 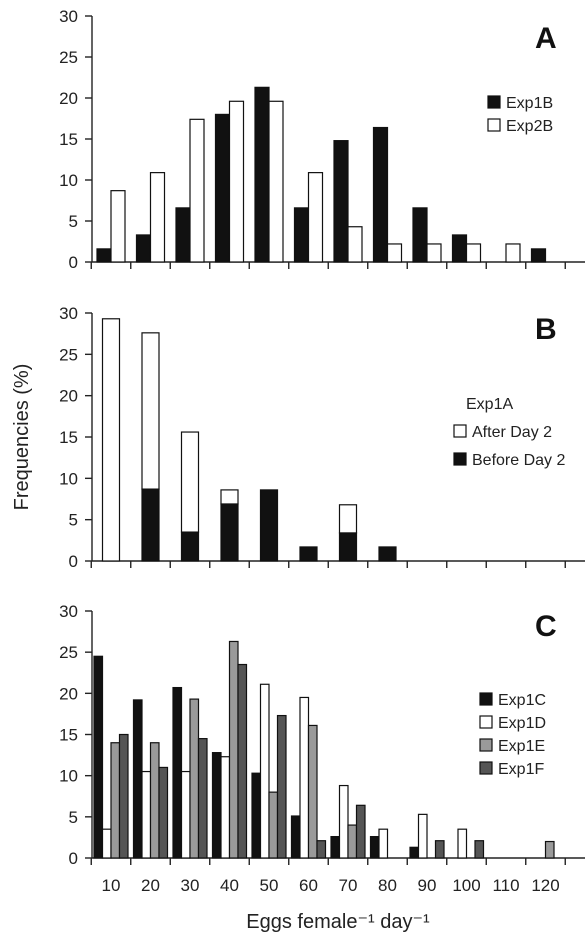 I want to click on x-tick-label: 10, so click(x=111, y=885).